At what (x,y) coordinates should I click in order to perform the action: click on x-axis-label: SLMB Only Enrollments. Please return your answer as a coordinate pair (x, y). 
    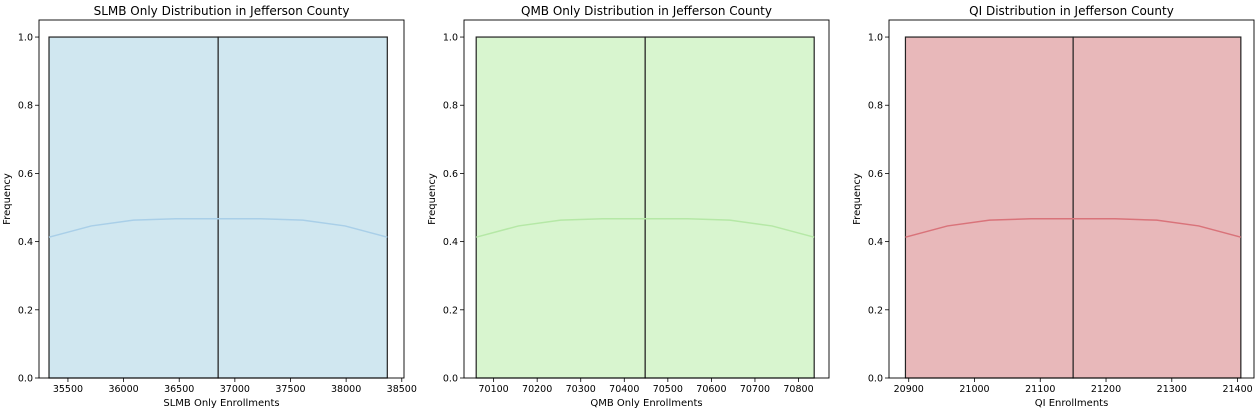
    Looking at the image, I should click on (221, 403).